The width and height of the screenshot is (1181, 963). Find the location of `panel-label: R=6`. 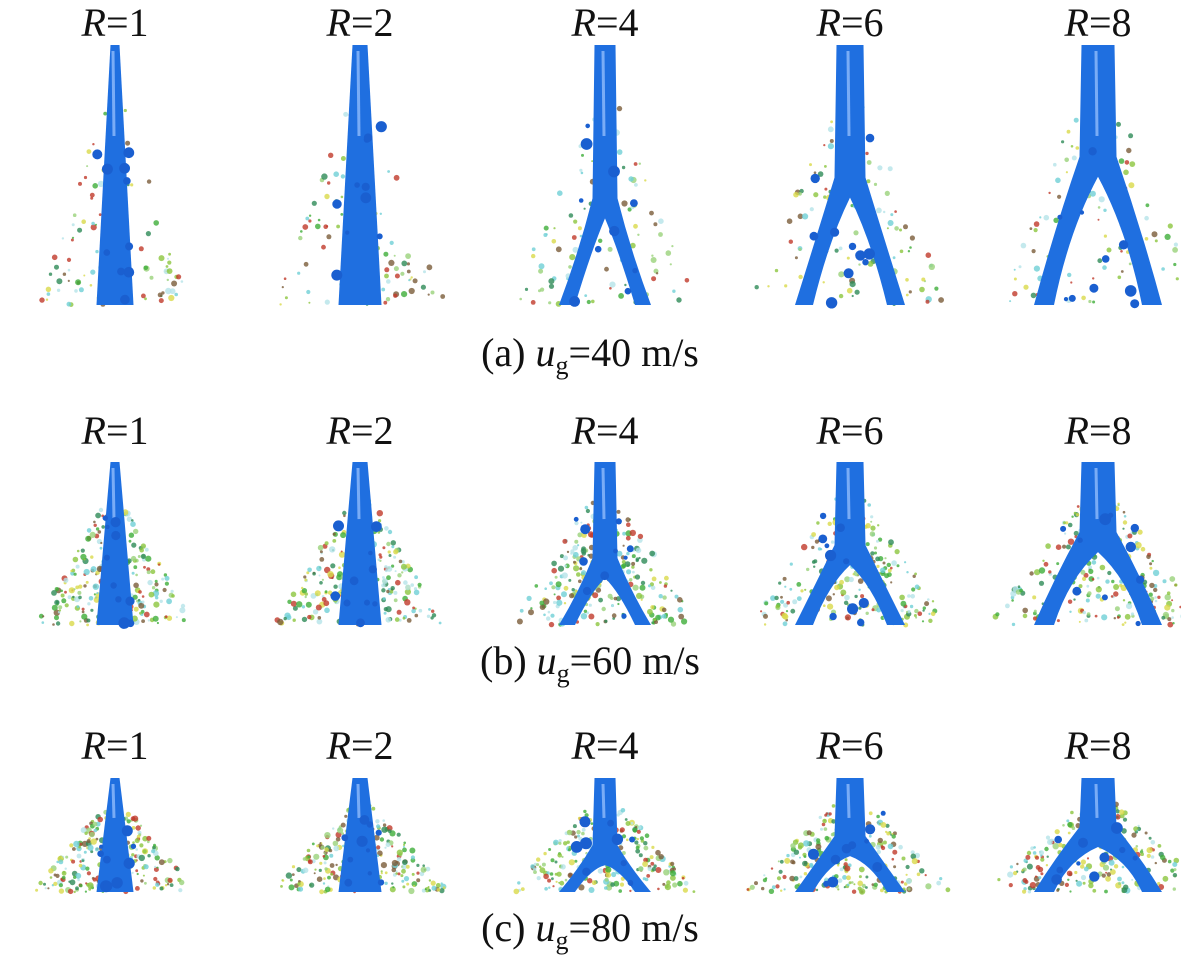

panel-label: R=6 is located at coordinates (850, 745).